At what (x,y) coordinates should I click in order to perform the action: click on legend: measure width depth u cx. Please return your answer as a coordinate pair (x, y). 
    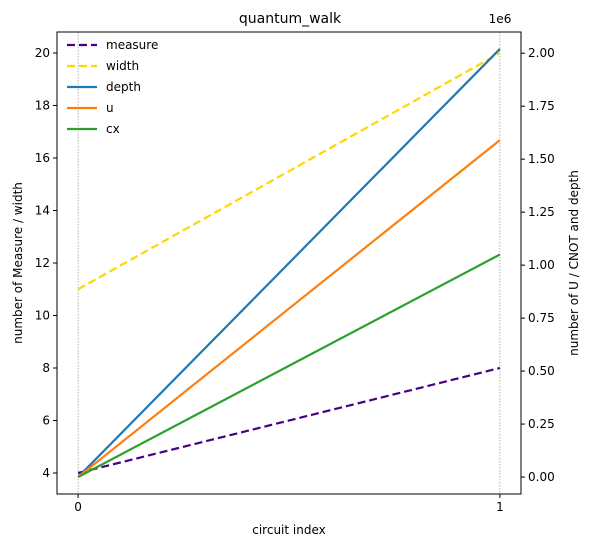
    Looking at the image, I should click on (112, 87).